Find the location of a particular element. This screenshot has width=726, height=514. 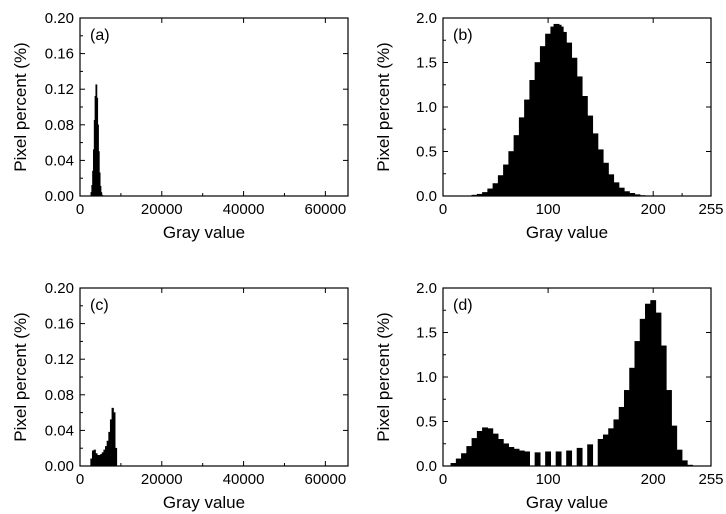

x-tick-label: 20000 is located at coordinates (162, 479).